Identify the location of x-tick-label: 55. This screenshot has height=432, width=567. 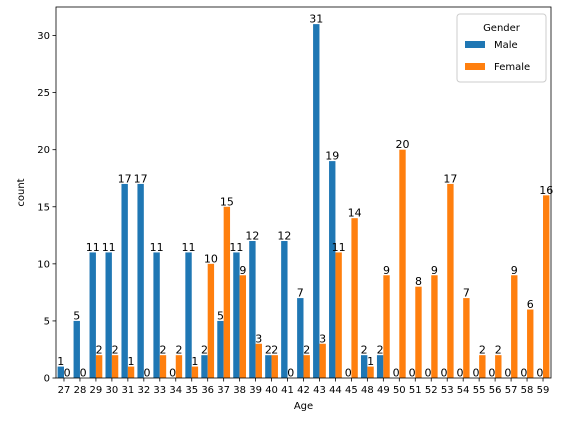
(479, 390).